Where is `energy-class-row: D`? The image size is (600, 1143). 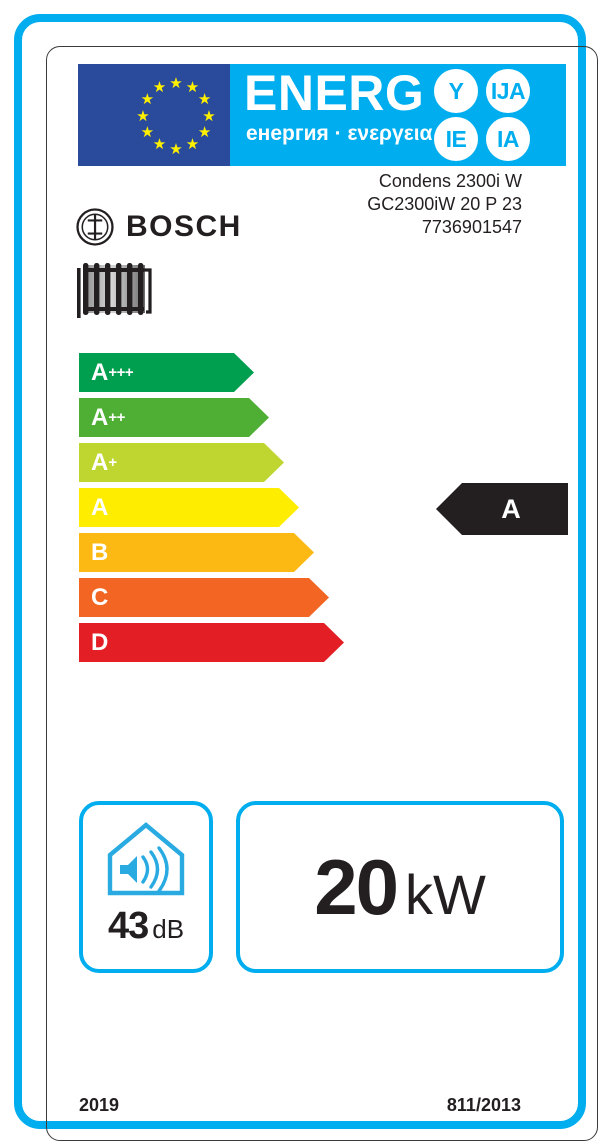
energy-class-row: D is located at coordinates (224, 642).